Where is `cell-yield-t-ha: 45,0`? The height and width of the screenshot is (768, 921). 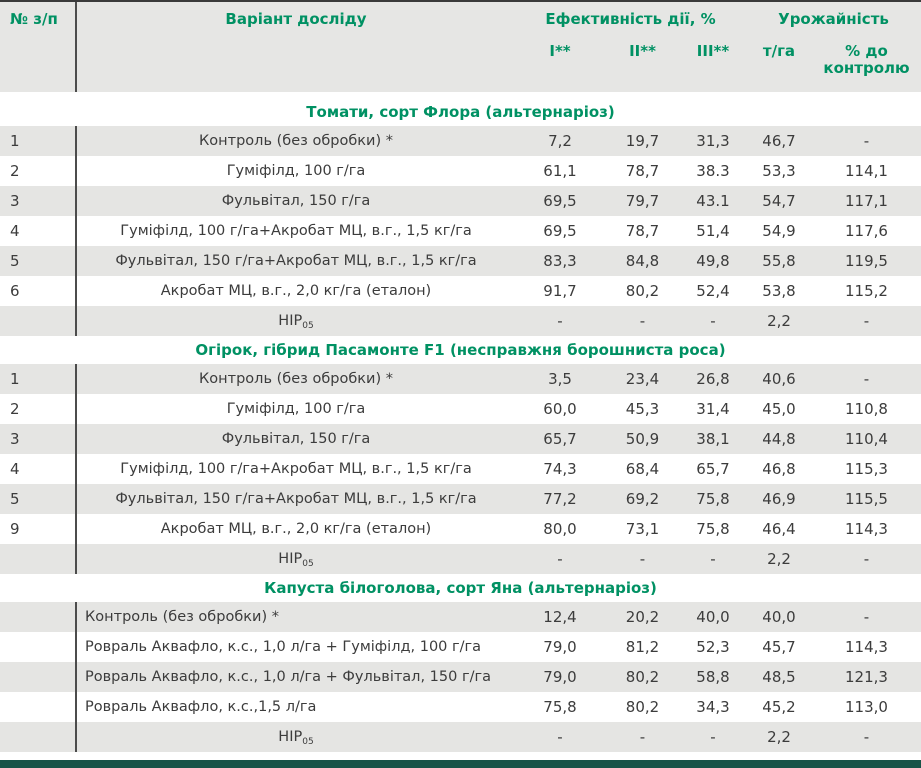
cell-yield-t-ha: 45,0 is located at coordinates (779, 409).